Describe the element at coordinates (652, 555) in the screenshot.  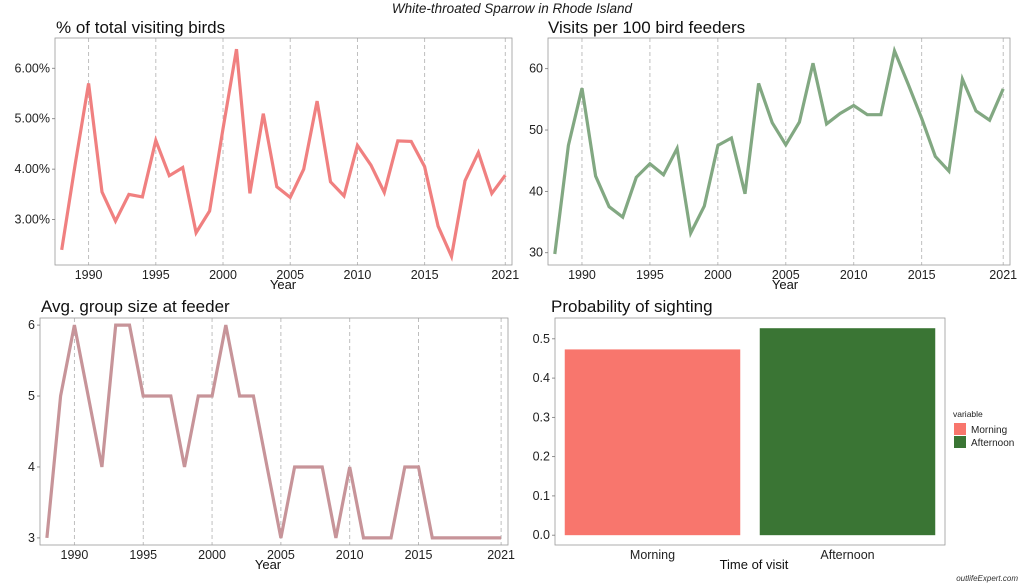
I see `x-tick-label: Morning` at that location.